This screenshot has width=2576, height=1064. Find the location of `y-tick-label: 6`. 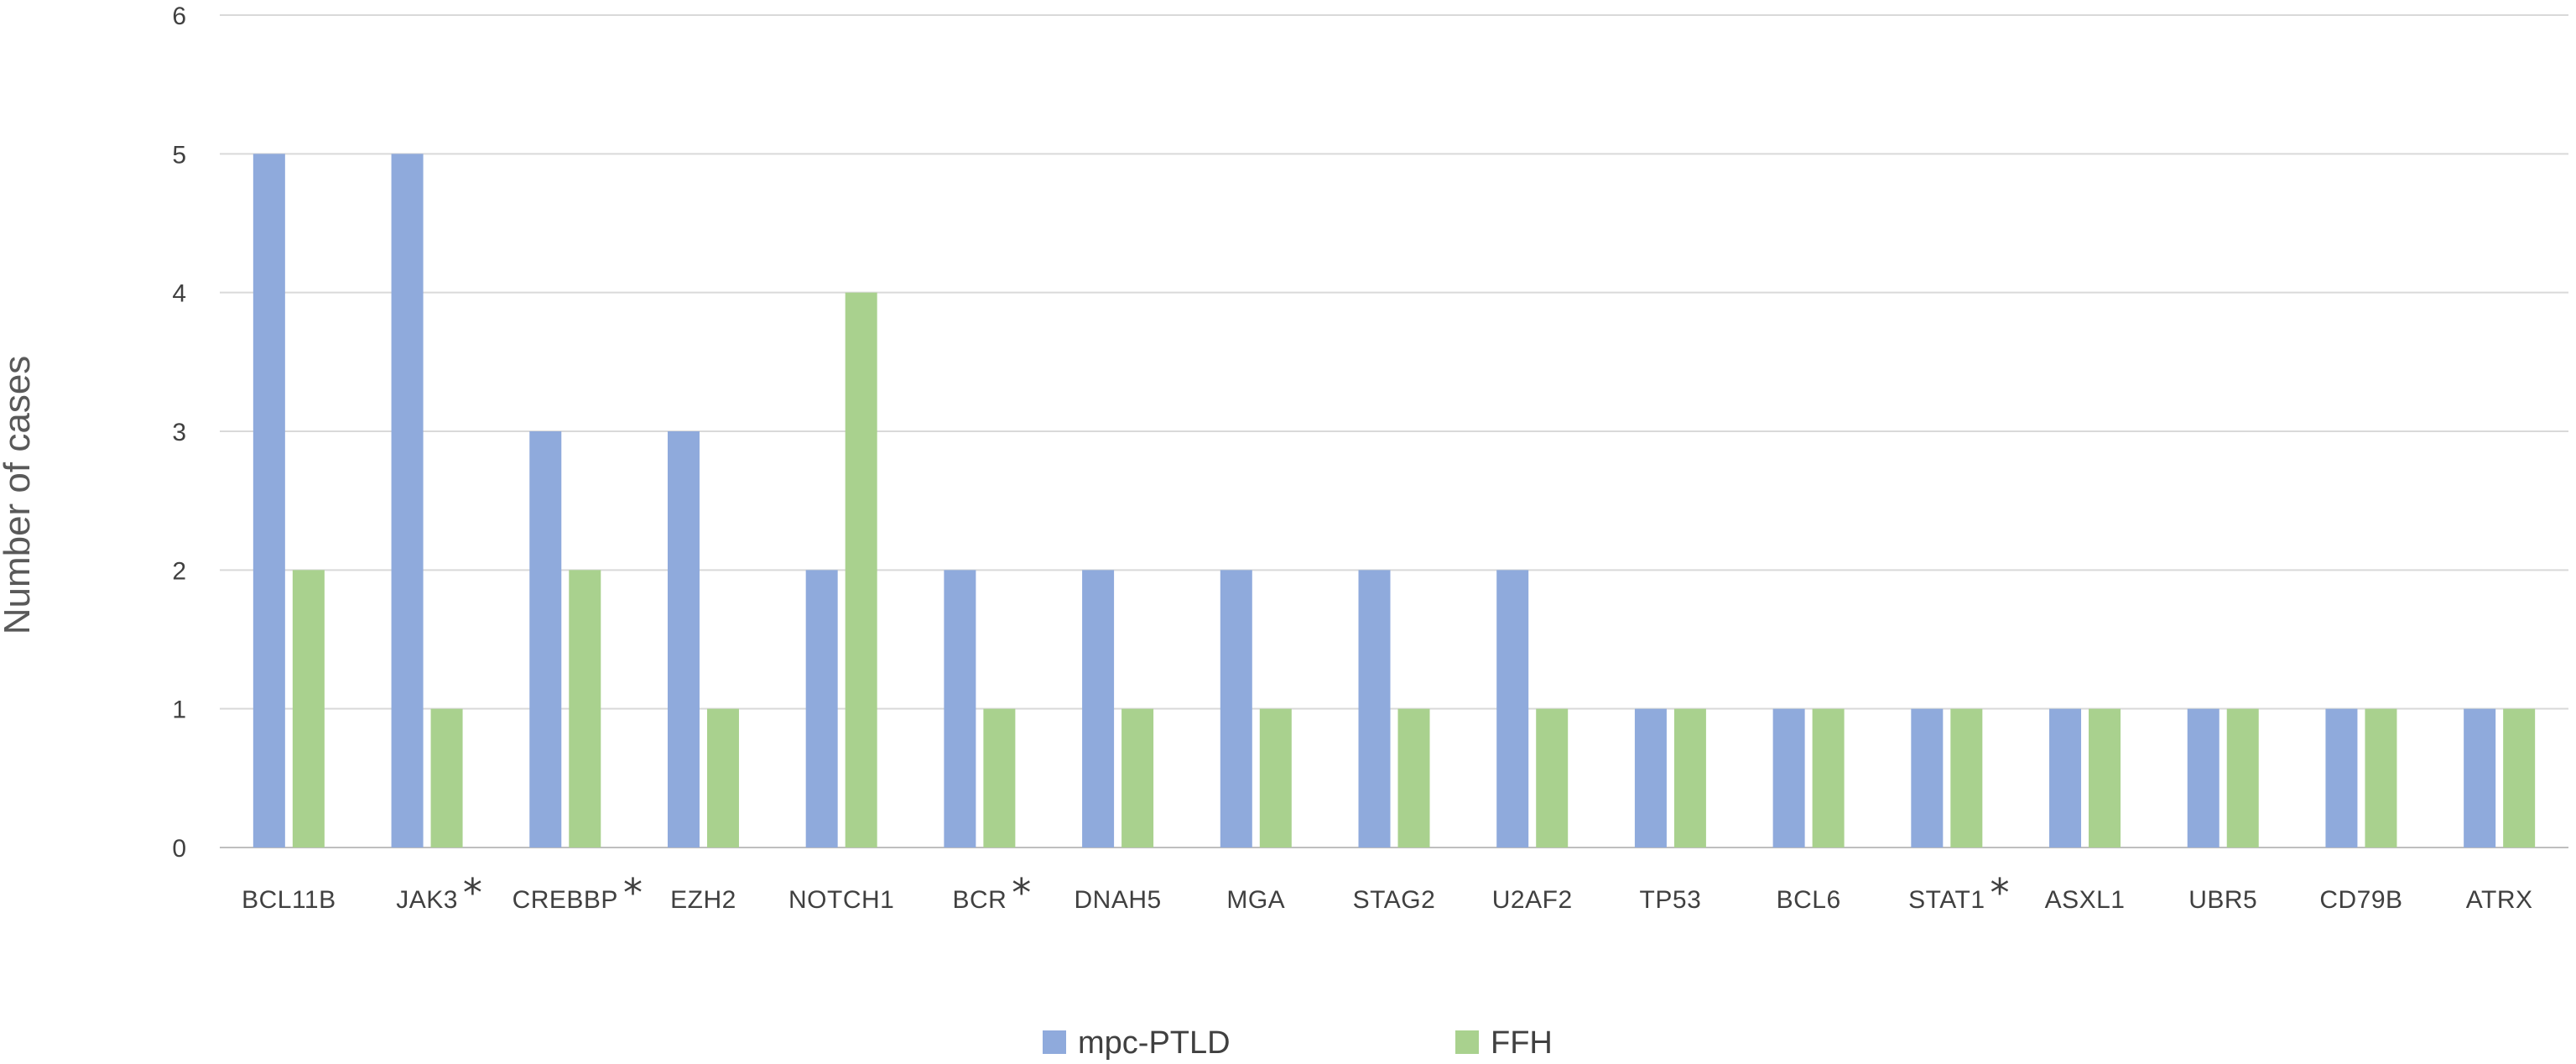

y-tick-label: 6 is located at coordinates (179, 16).